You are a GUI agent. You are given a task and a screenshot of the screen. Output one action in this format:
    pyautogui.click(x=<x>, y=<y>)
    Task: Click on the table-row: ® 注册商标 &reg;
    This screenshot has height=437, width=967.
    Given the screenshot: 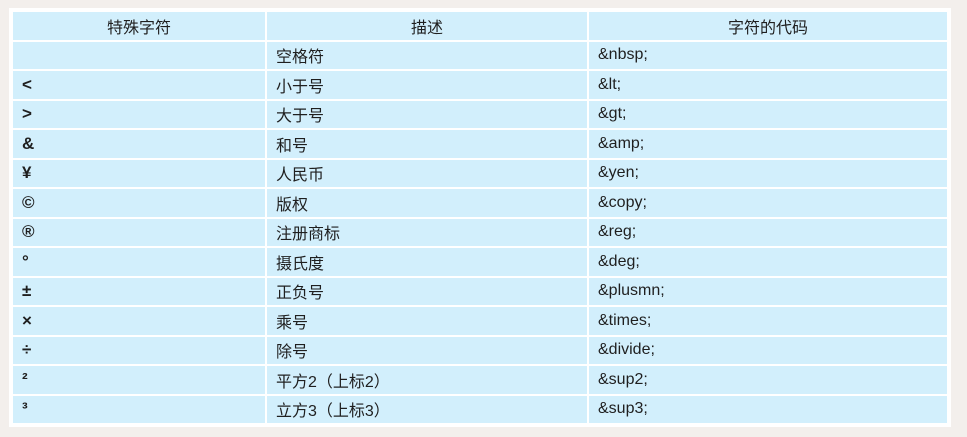 What is the action you would take?
    pyautogui.click(x=480, y=232)
    